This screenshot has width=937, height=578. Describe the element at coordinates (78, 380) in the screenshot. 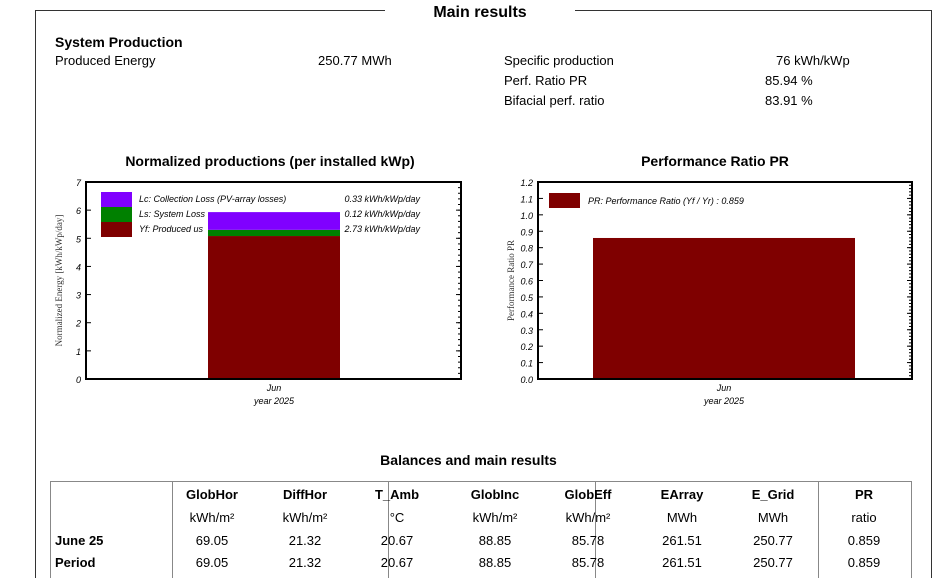

I see `y-tick-label: 0` at that location.